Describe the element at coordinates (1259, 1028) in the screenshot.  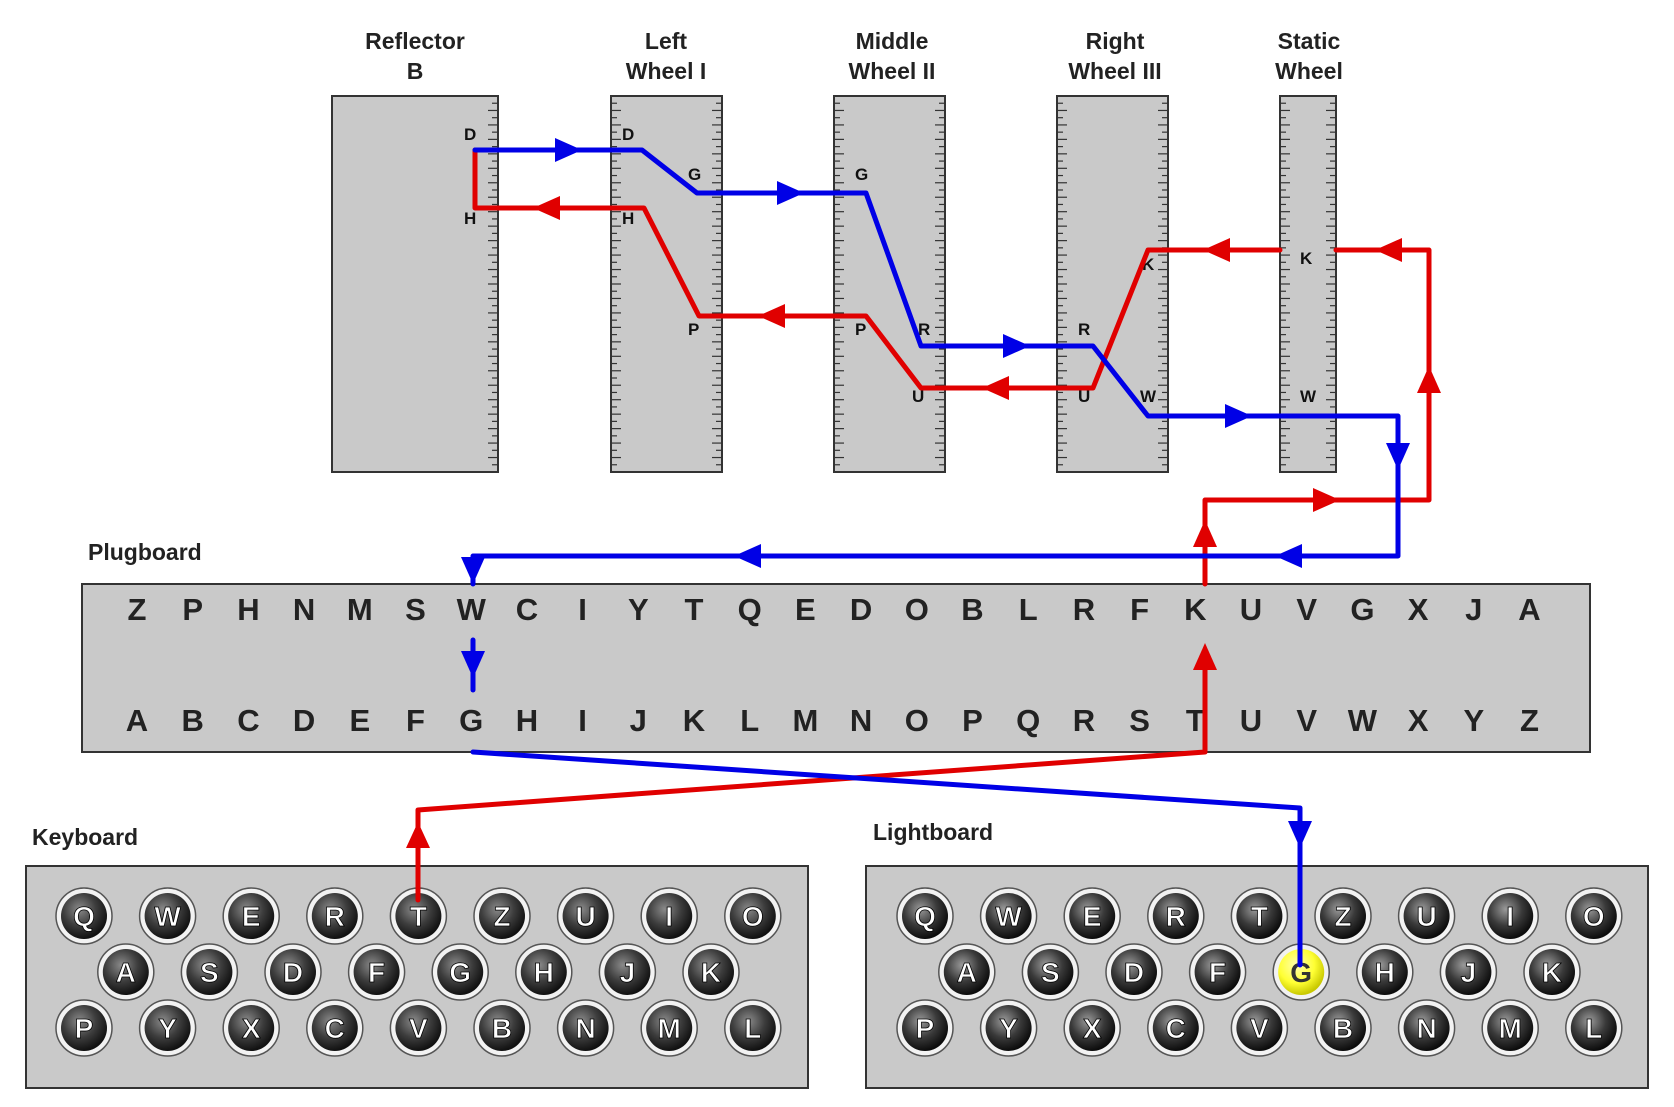
I see `lightboard-lamp-label: V` at that location.